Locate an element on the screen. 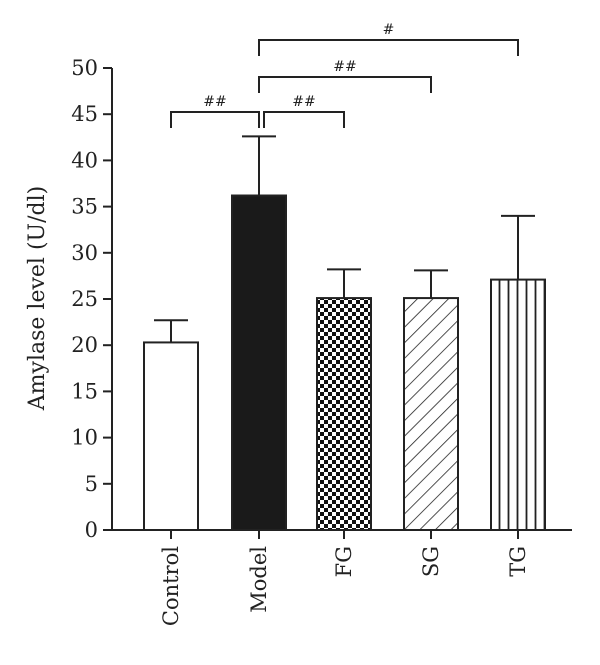 Image resolution: width=600 pixels, height=665 pixels. y-tick-label-15: 15 is located at coordinates (84, 391).